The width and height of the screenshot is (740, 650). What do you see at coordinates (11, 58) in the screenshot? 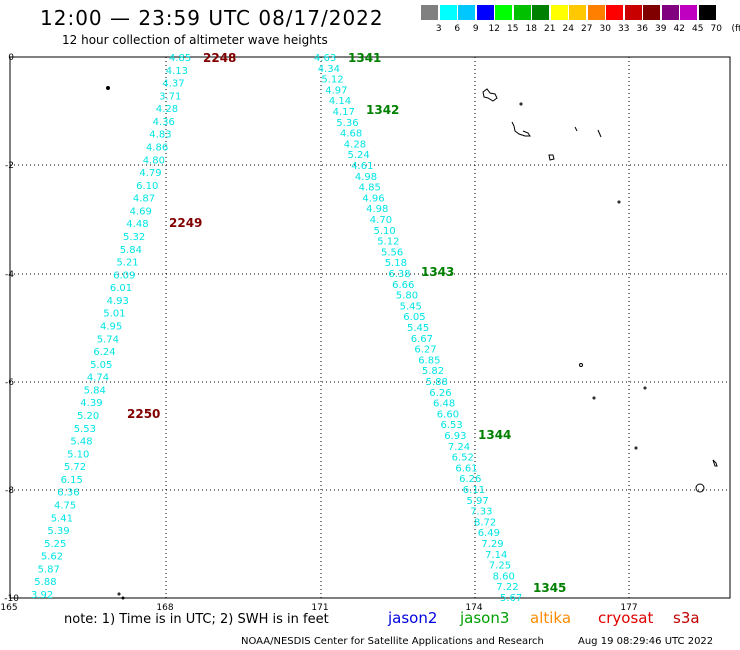
I see `y-tick-label: 0` at bounding box center [11, 58].